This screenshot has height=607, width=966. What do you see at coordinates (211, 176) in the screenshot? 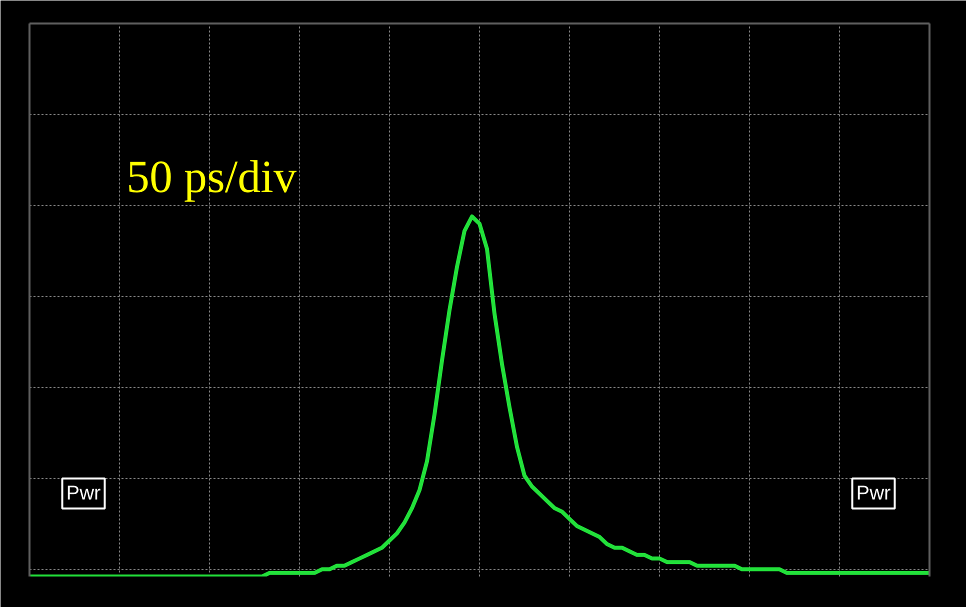
I see `text: 50 ps/div` at bounding box center [211, 176].